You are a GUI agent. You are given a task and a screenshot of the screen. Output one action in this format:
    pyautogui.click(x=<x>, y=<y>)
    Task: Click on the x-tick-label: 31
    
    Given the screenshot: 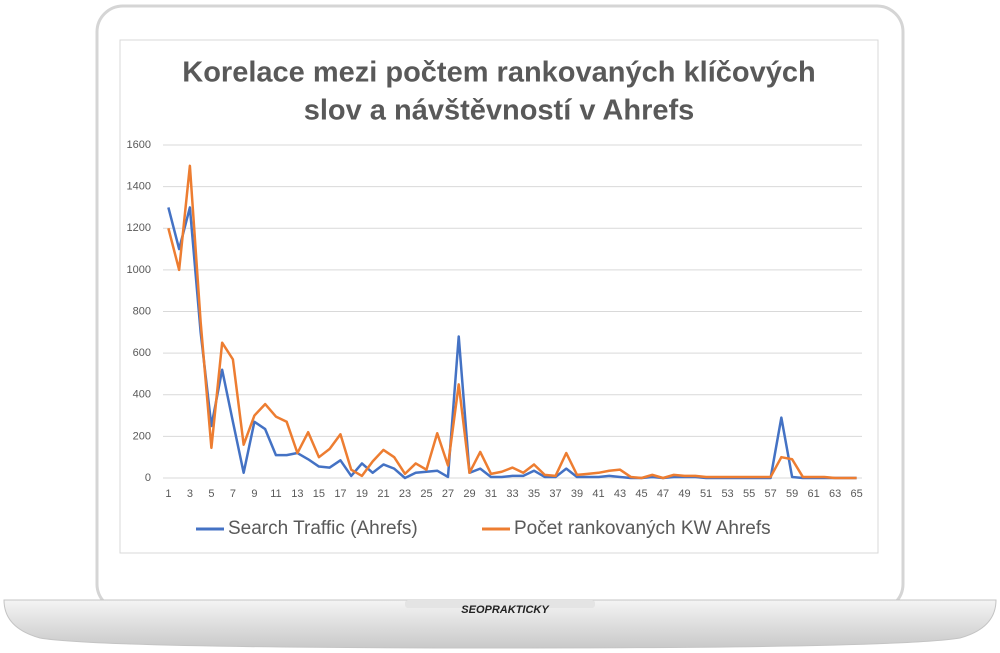 What is the action you would take?
    pyautogui.click(x=491, y=494)
    